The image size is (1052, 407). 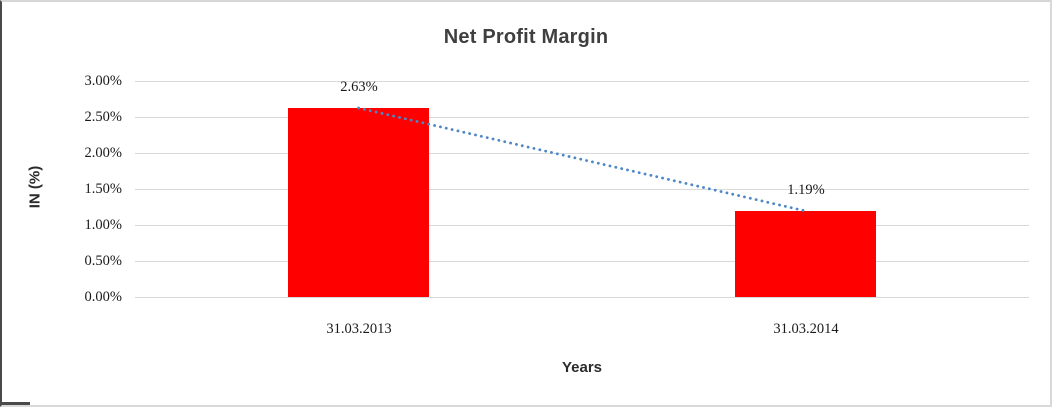 I want to click on bar-value-label: 1.19%, so click(x=806, y=190).